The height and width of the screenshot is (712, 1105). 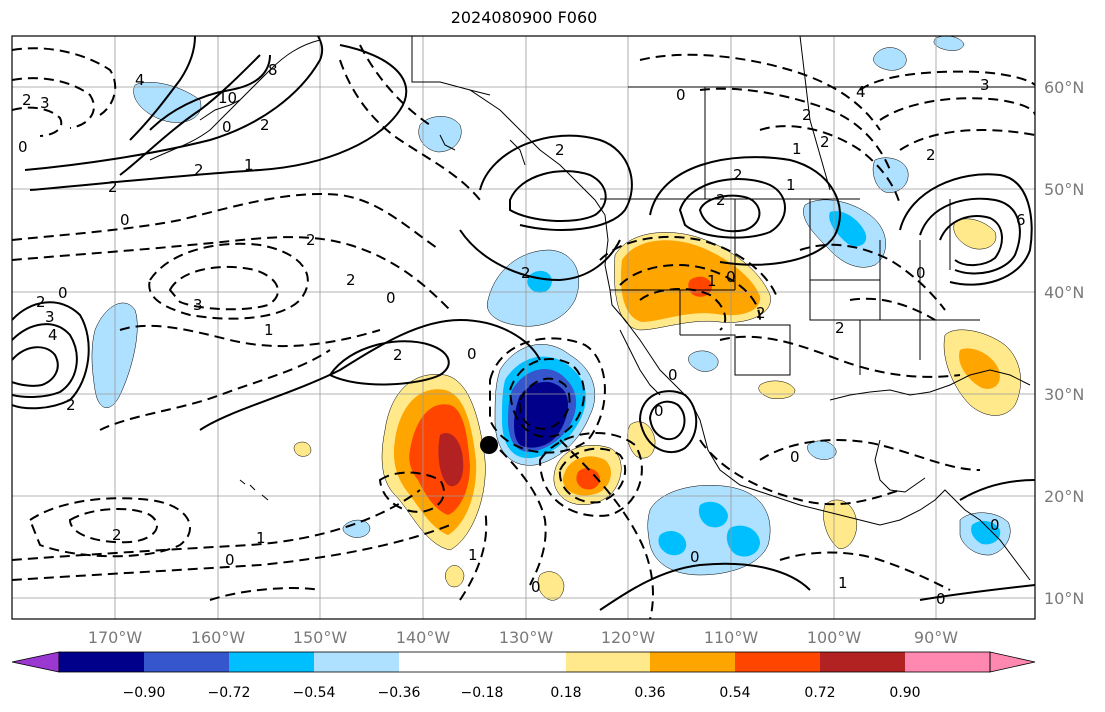 I want to click on lon-label: 170°W, so click(x=115, y=637).